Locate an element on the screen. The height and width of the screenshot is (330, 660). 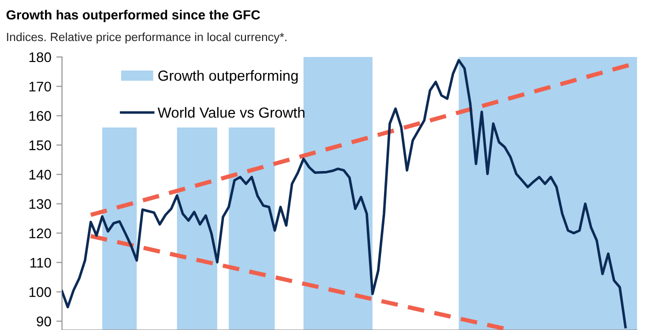
y-tick-label: 100 is located at coordinates (40, 292).